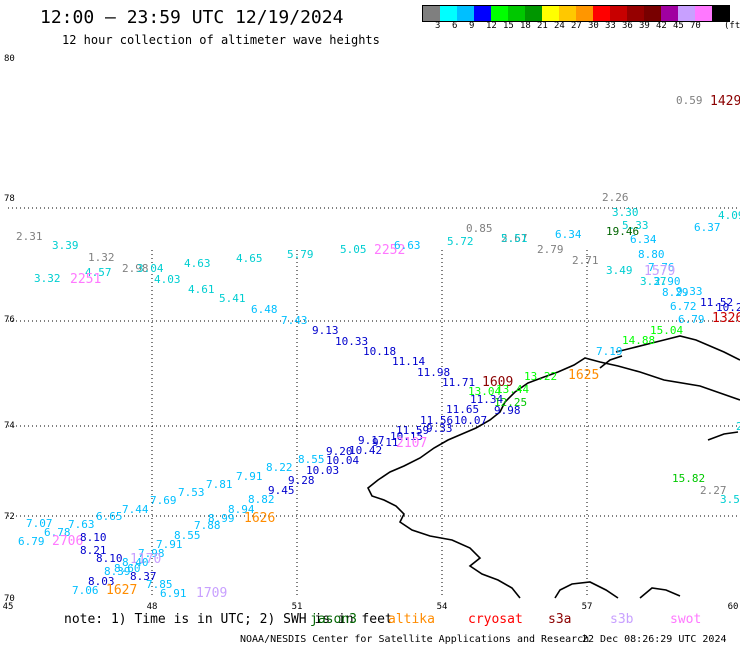 The image size is (740, 650). I want to click on wave-height-label: 6.72, so click(683, 306).